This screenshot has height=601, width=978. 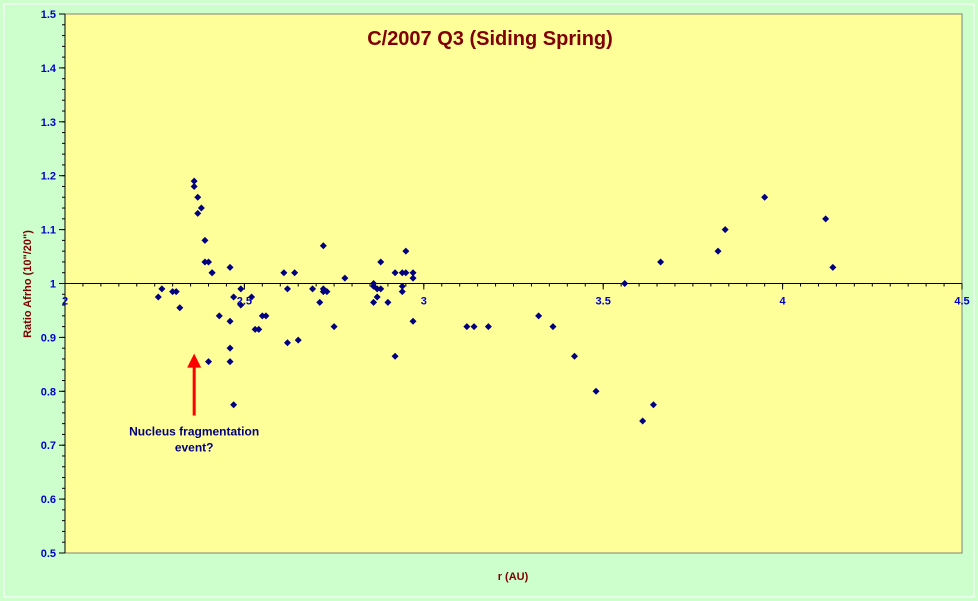 What do you see at coordinates (194, 448) in the screenshot?
I see `annotation-text: event?` at bounding box center [194, 448].